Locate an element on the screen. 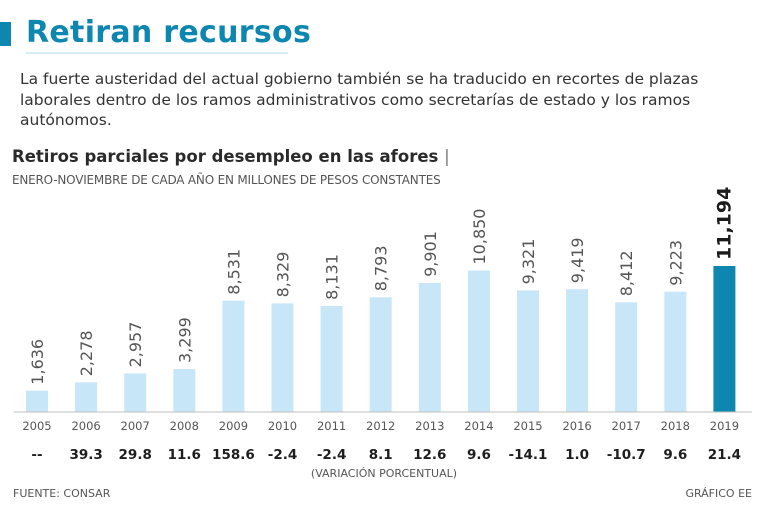 The image size is (768, 518). bar-2007 is located at coordinates (135, 392).